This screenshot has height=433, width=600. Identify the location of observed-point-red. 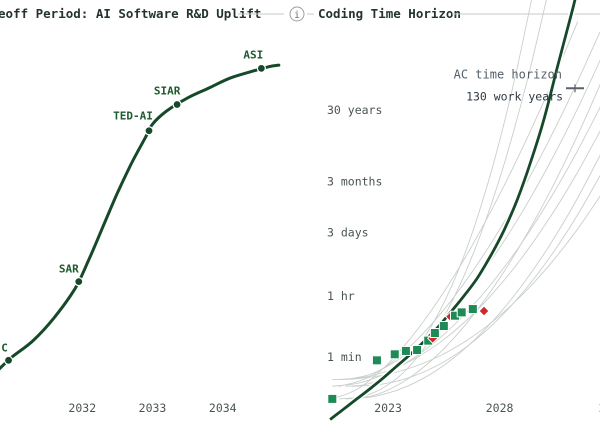
(484, 311).